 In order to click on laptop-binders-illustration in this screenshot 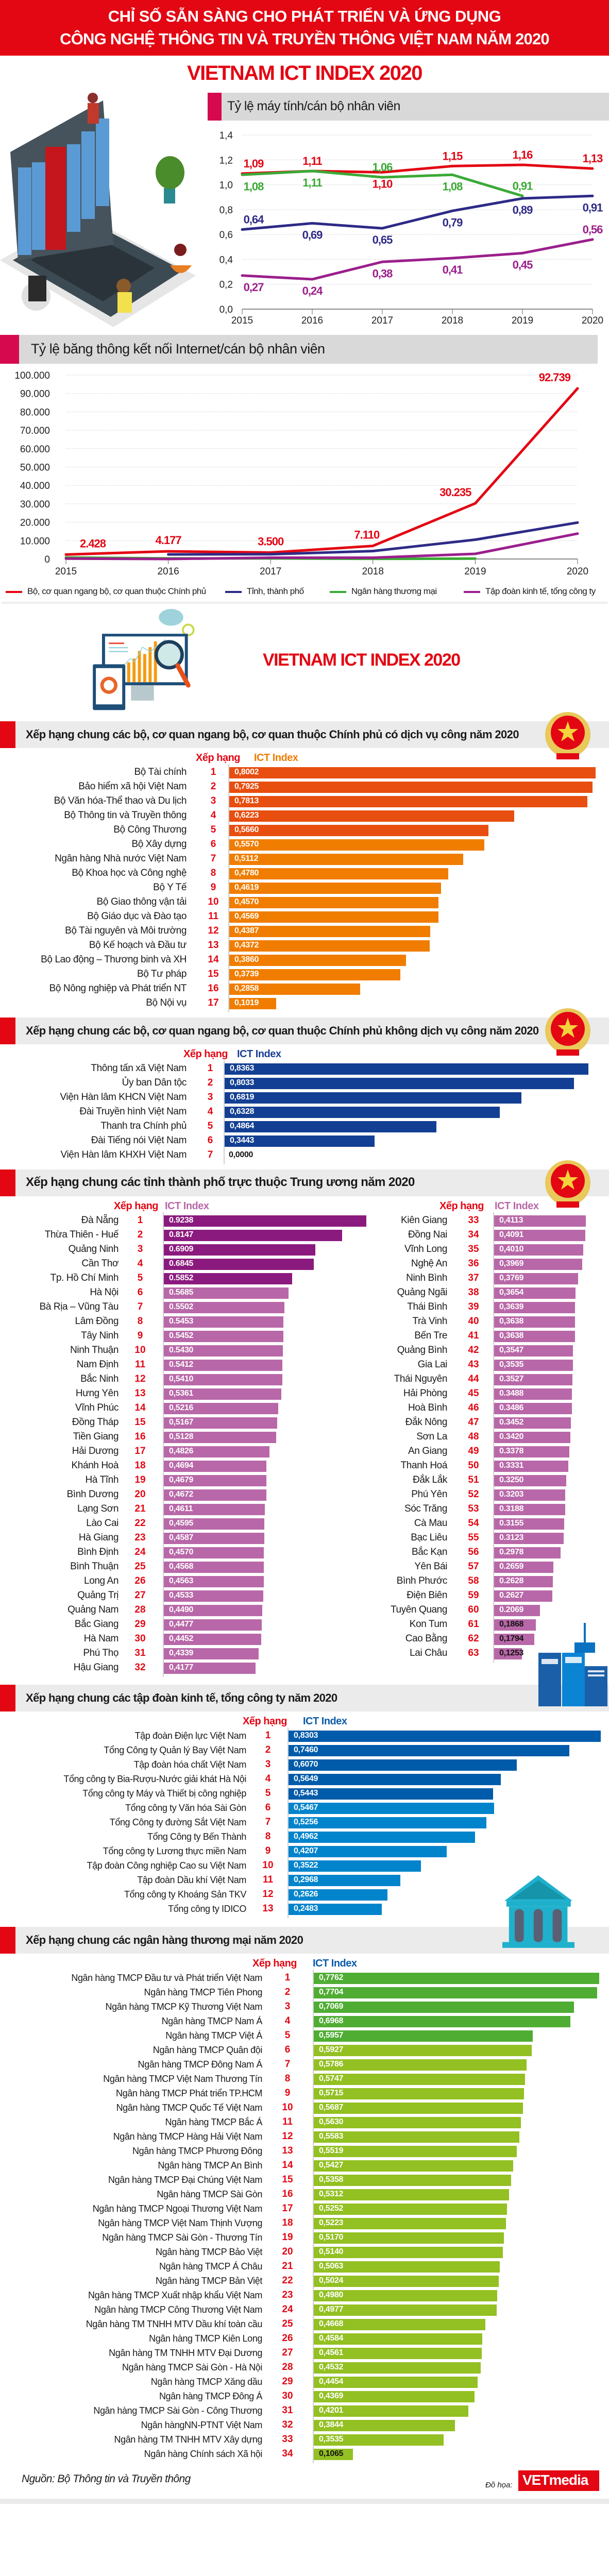, I will do `click(98, 210)`.